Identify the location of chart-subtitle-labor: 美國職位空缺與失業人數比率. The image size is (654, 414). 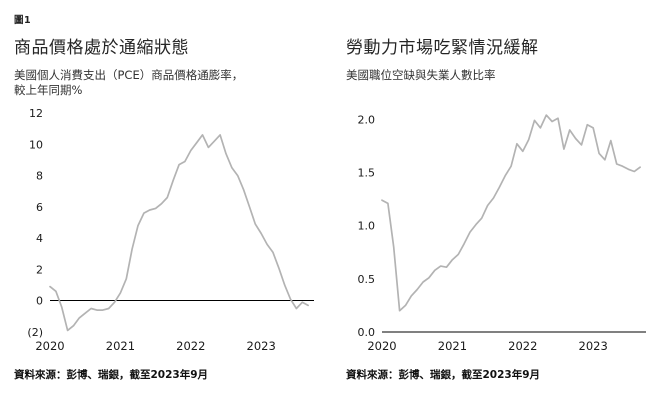
(499, 83).